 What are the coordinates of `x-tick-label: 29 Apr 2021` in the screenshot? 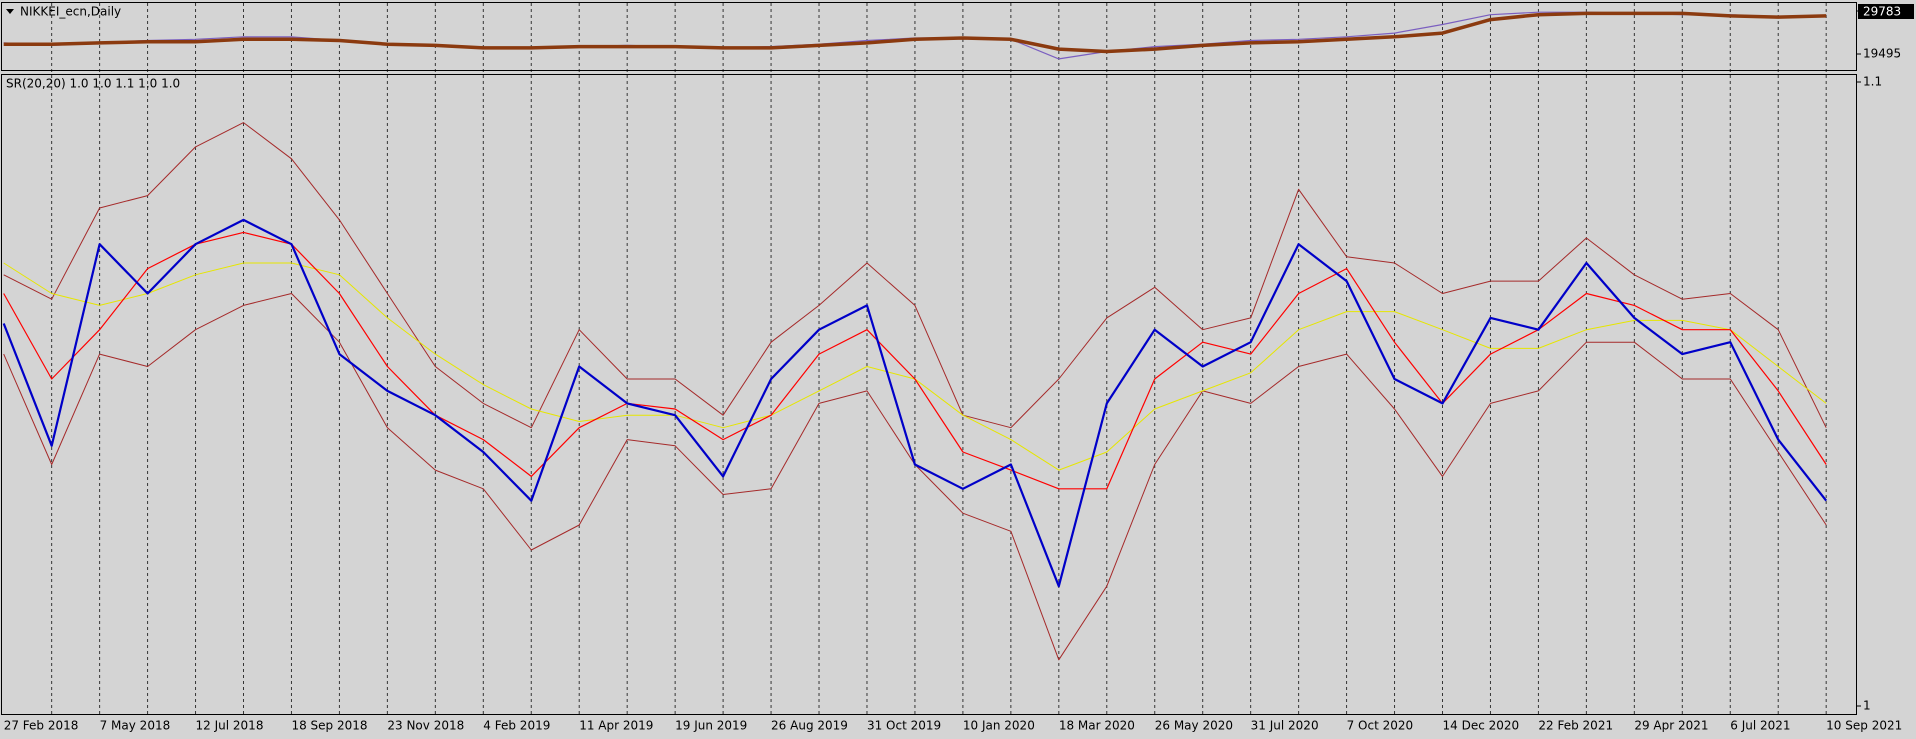 It's located at (1671, 726).